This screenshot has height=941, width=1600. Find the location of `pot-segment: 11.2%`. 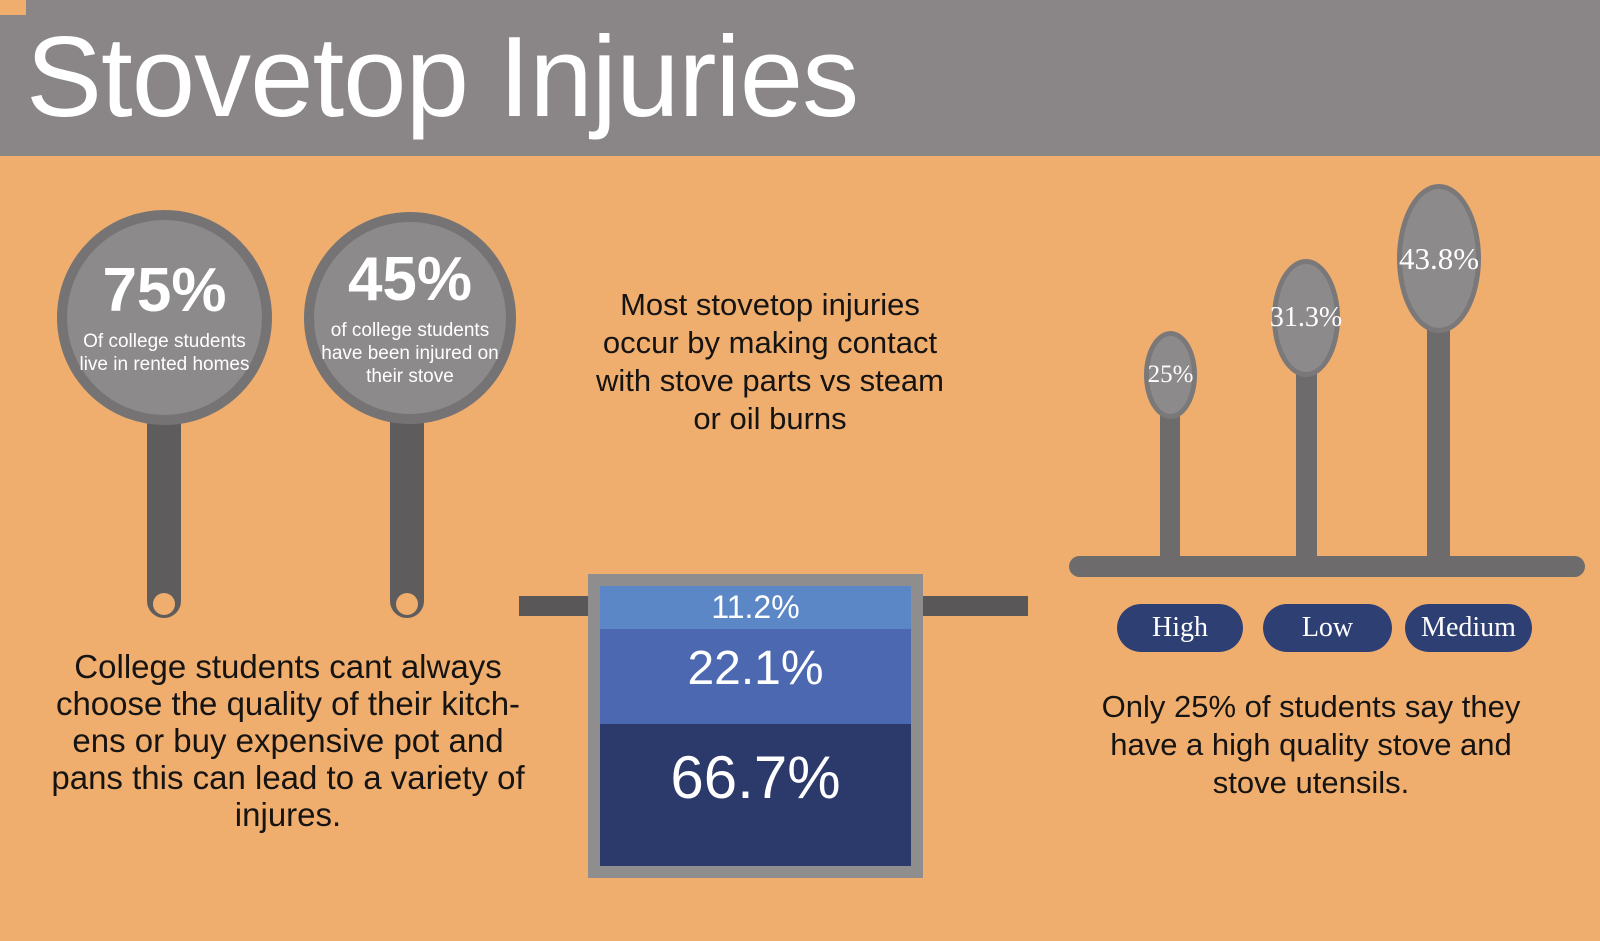

pot-segment: 11.2% is located at coordinates (755, 607).